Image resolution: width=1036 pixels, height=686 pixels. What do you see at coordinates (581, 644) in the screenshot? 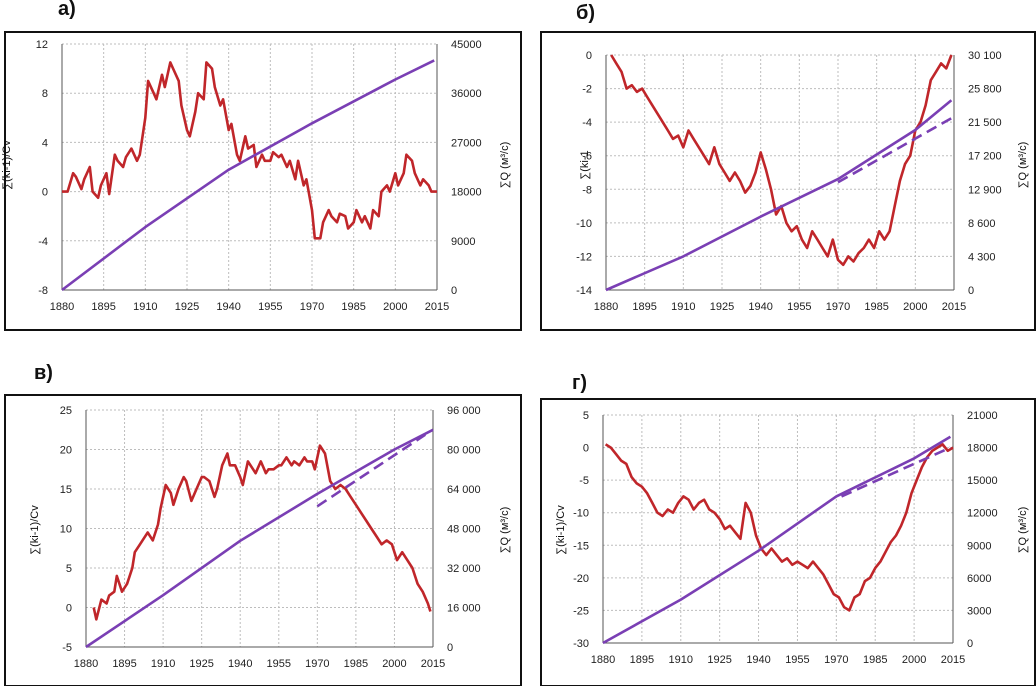
I see `y-tick-label: -30` at bounding box center [581, 644].